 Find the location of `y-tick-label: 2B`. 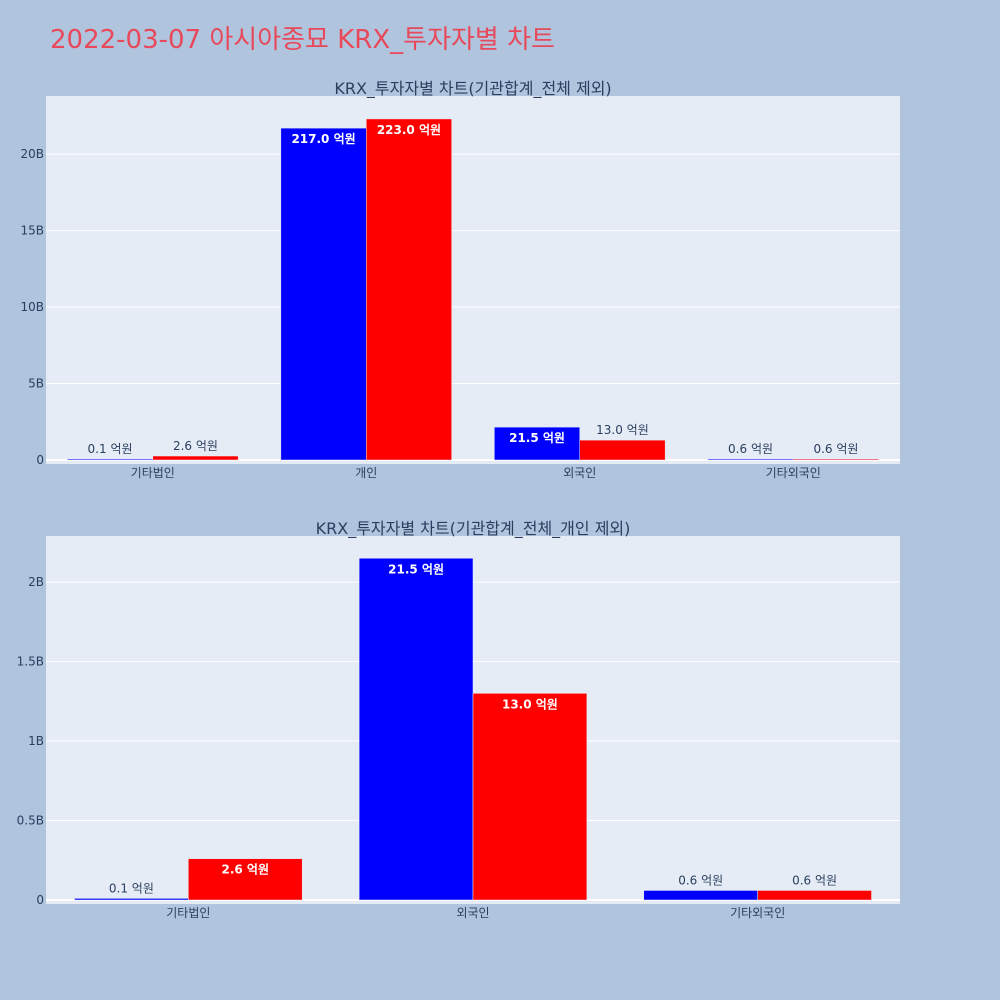

y-tick-label: 2B is located at coordinates (36, 582).